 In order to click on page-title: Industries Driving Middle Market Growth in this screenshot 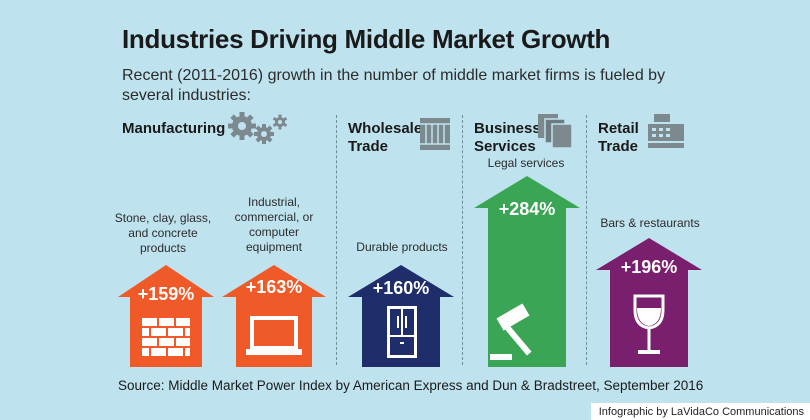, I will do `click(366, 39)`.